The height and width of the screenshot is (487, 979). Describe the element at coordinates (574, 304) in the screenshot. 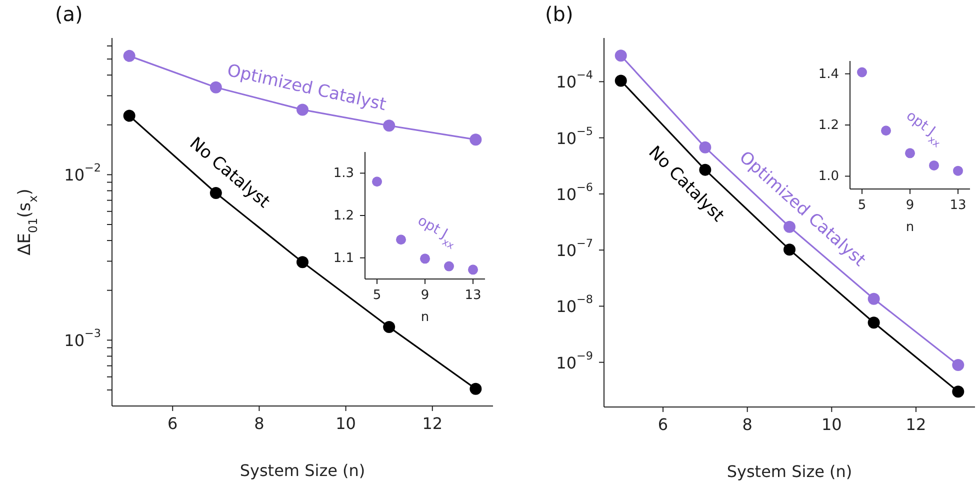

I see `y-tick-label: 10$^{−8}$` at that location.